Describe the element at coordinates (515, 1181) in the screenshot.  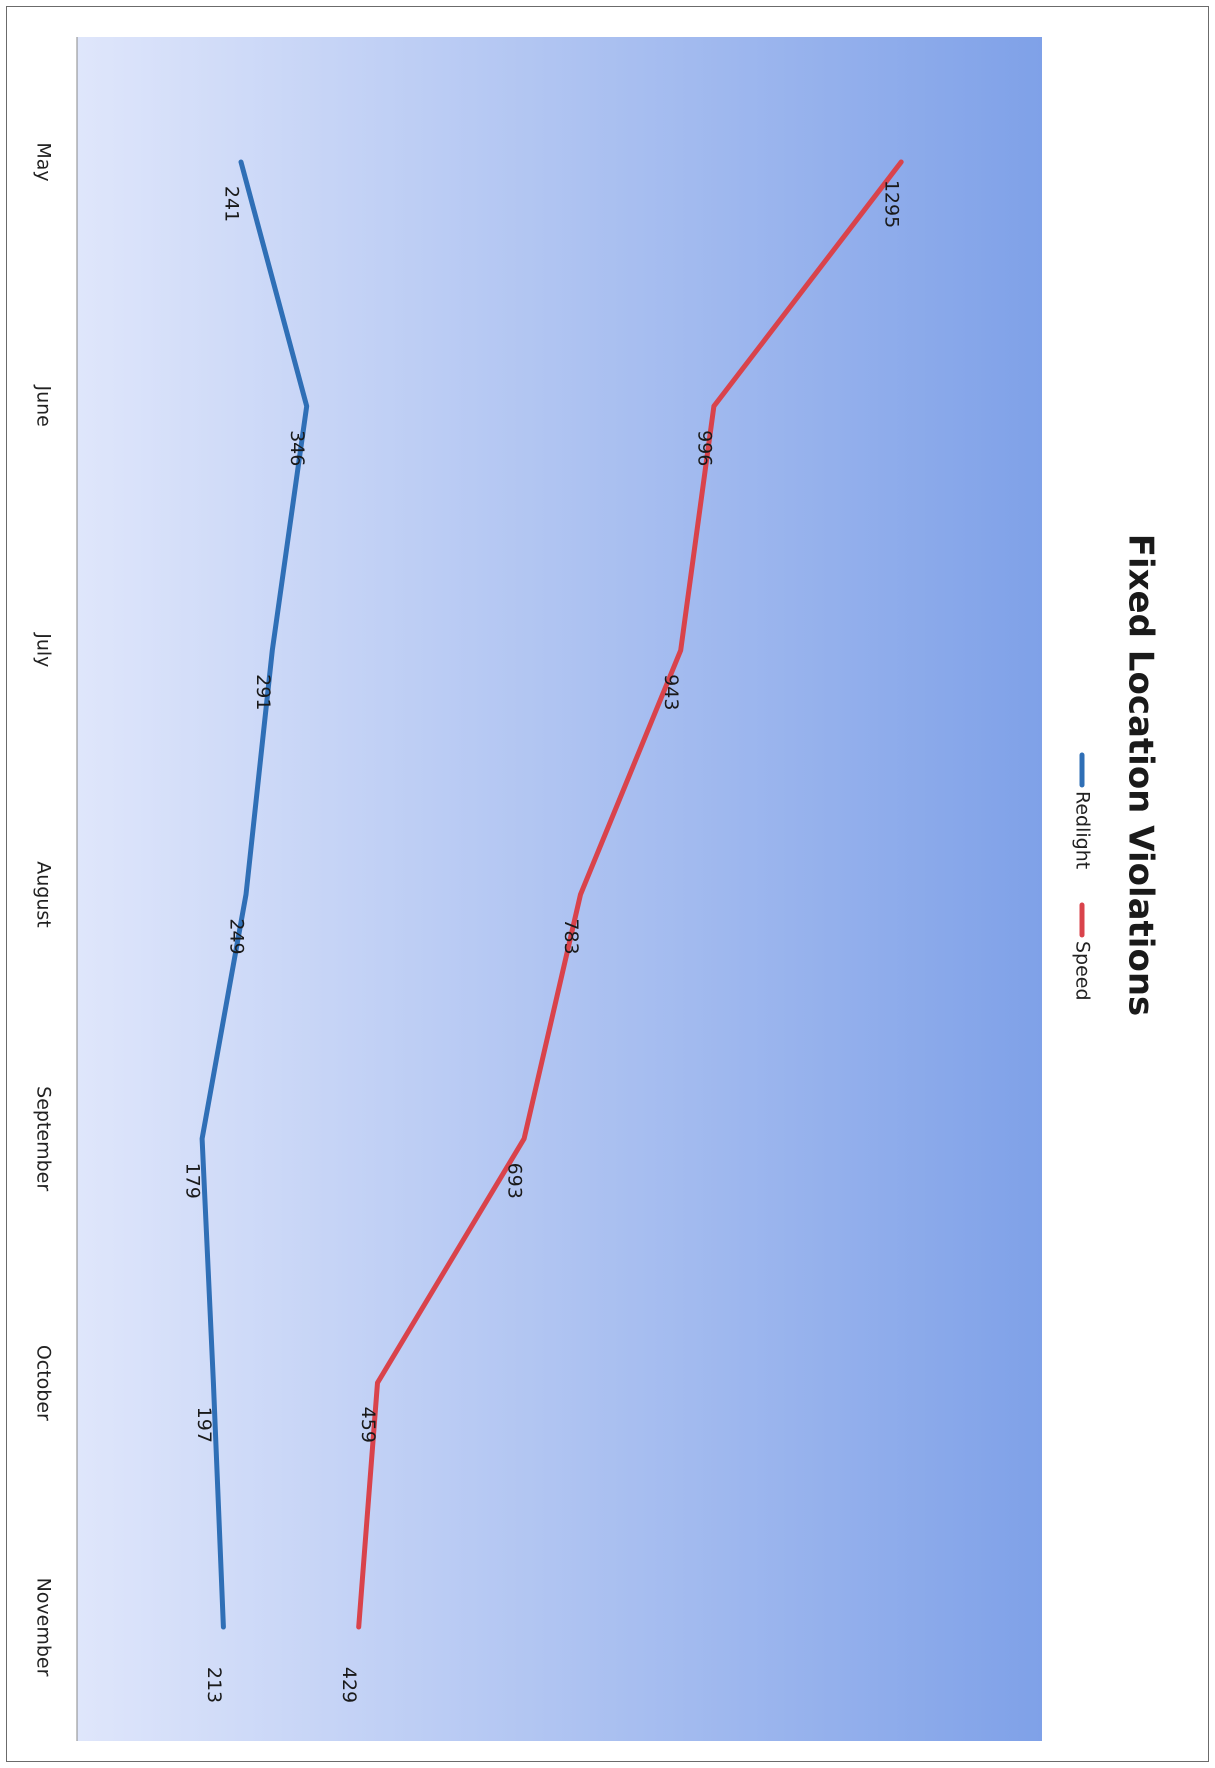
I see `data-label-speed: 693` at that location.